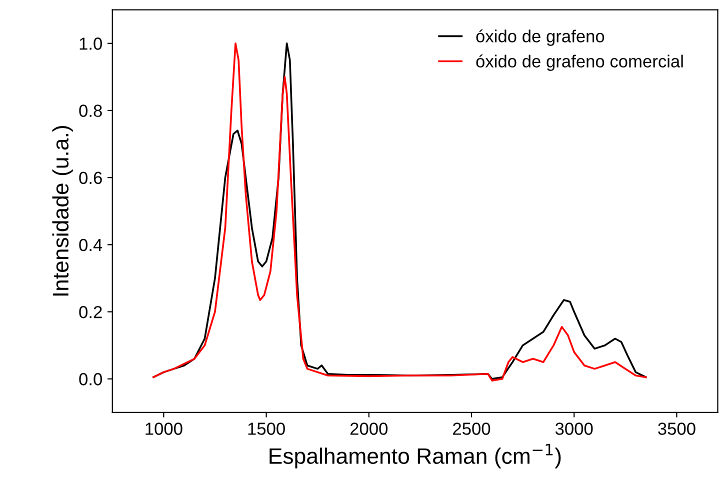  Describe the element at coordinates (62, 211) in the screenshot. I see `y-axis-title: Intensidade (u.a.)` at that location.